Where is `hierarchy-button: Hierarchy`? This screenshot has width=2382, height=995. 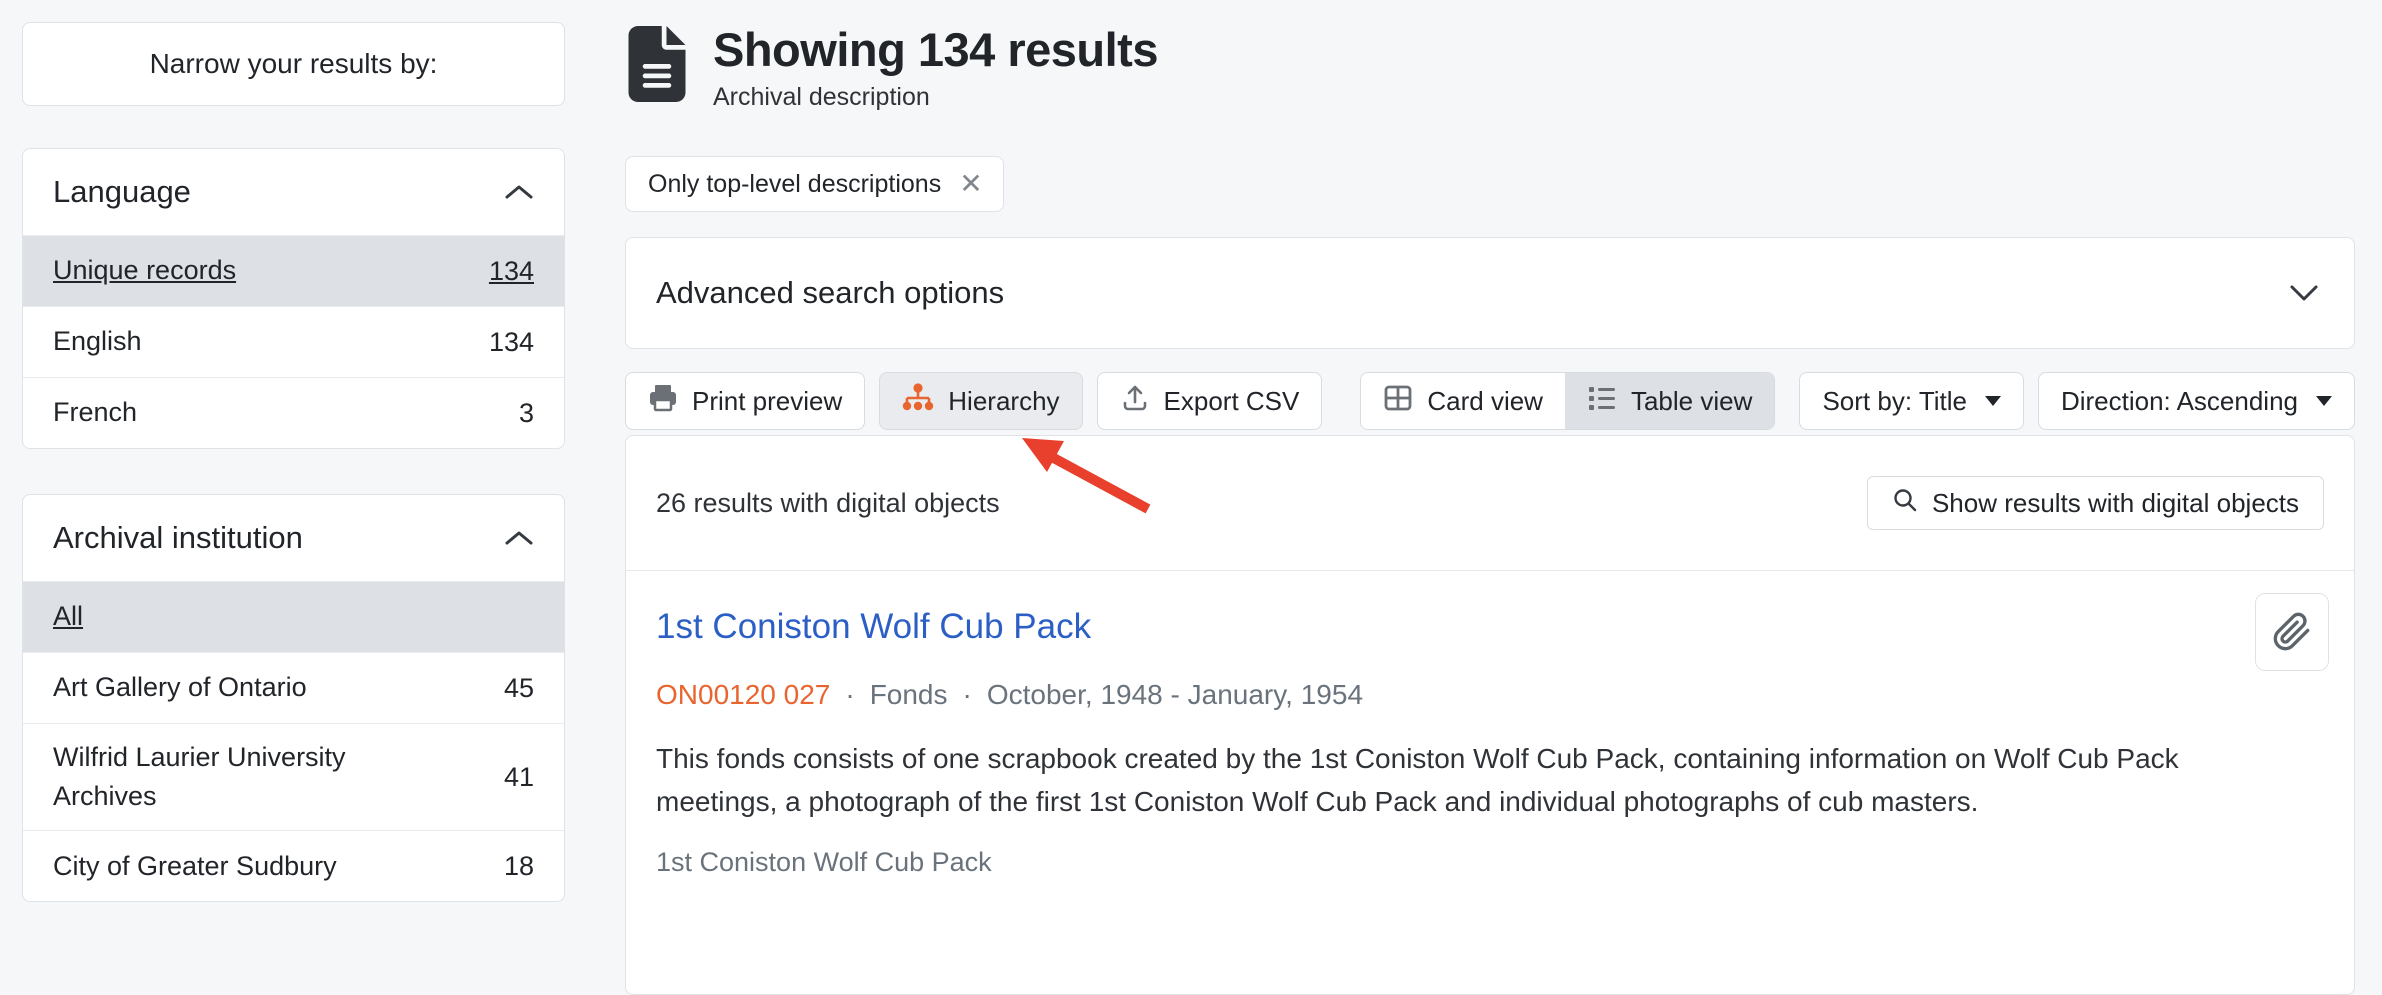 hierarchy-button: Hierarchy is located at coordinates (981, 401).